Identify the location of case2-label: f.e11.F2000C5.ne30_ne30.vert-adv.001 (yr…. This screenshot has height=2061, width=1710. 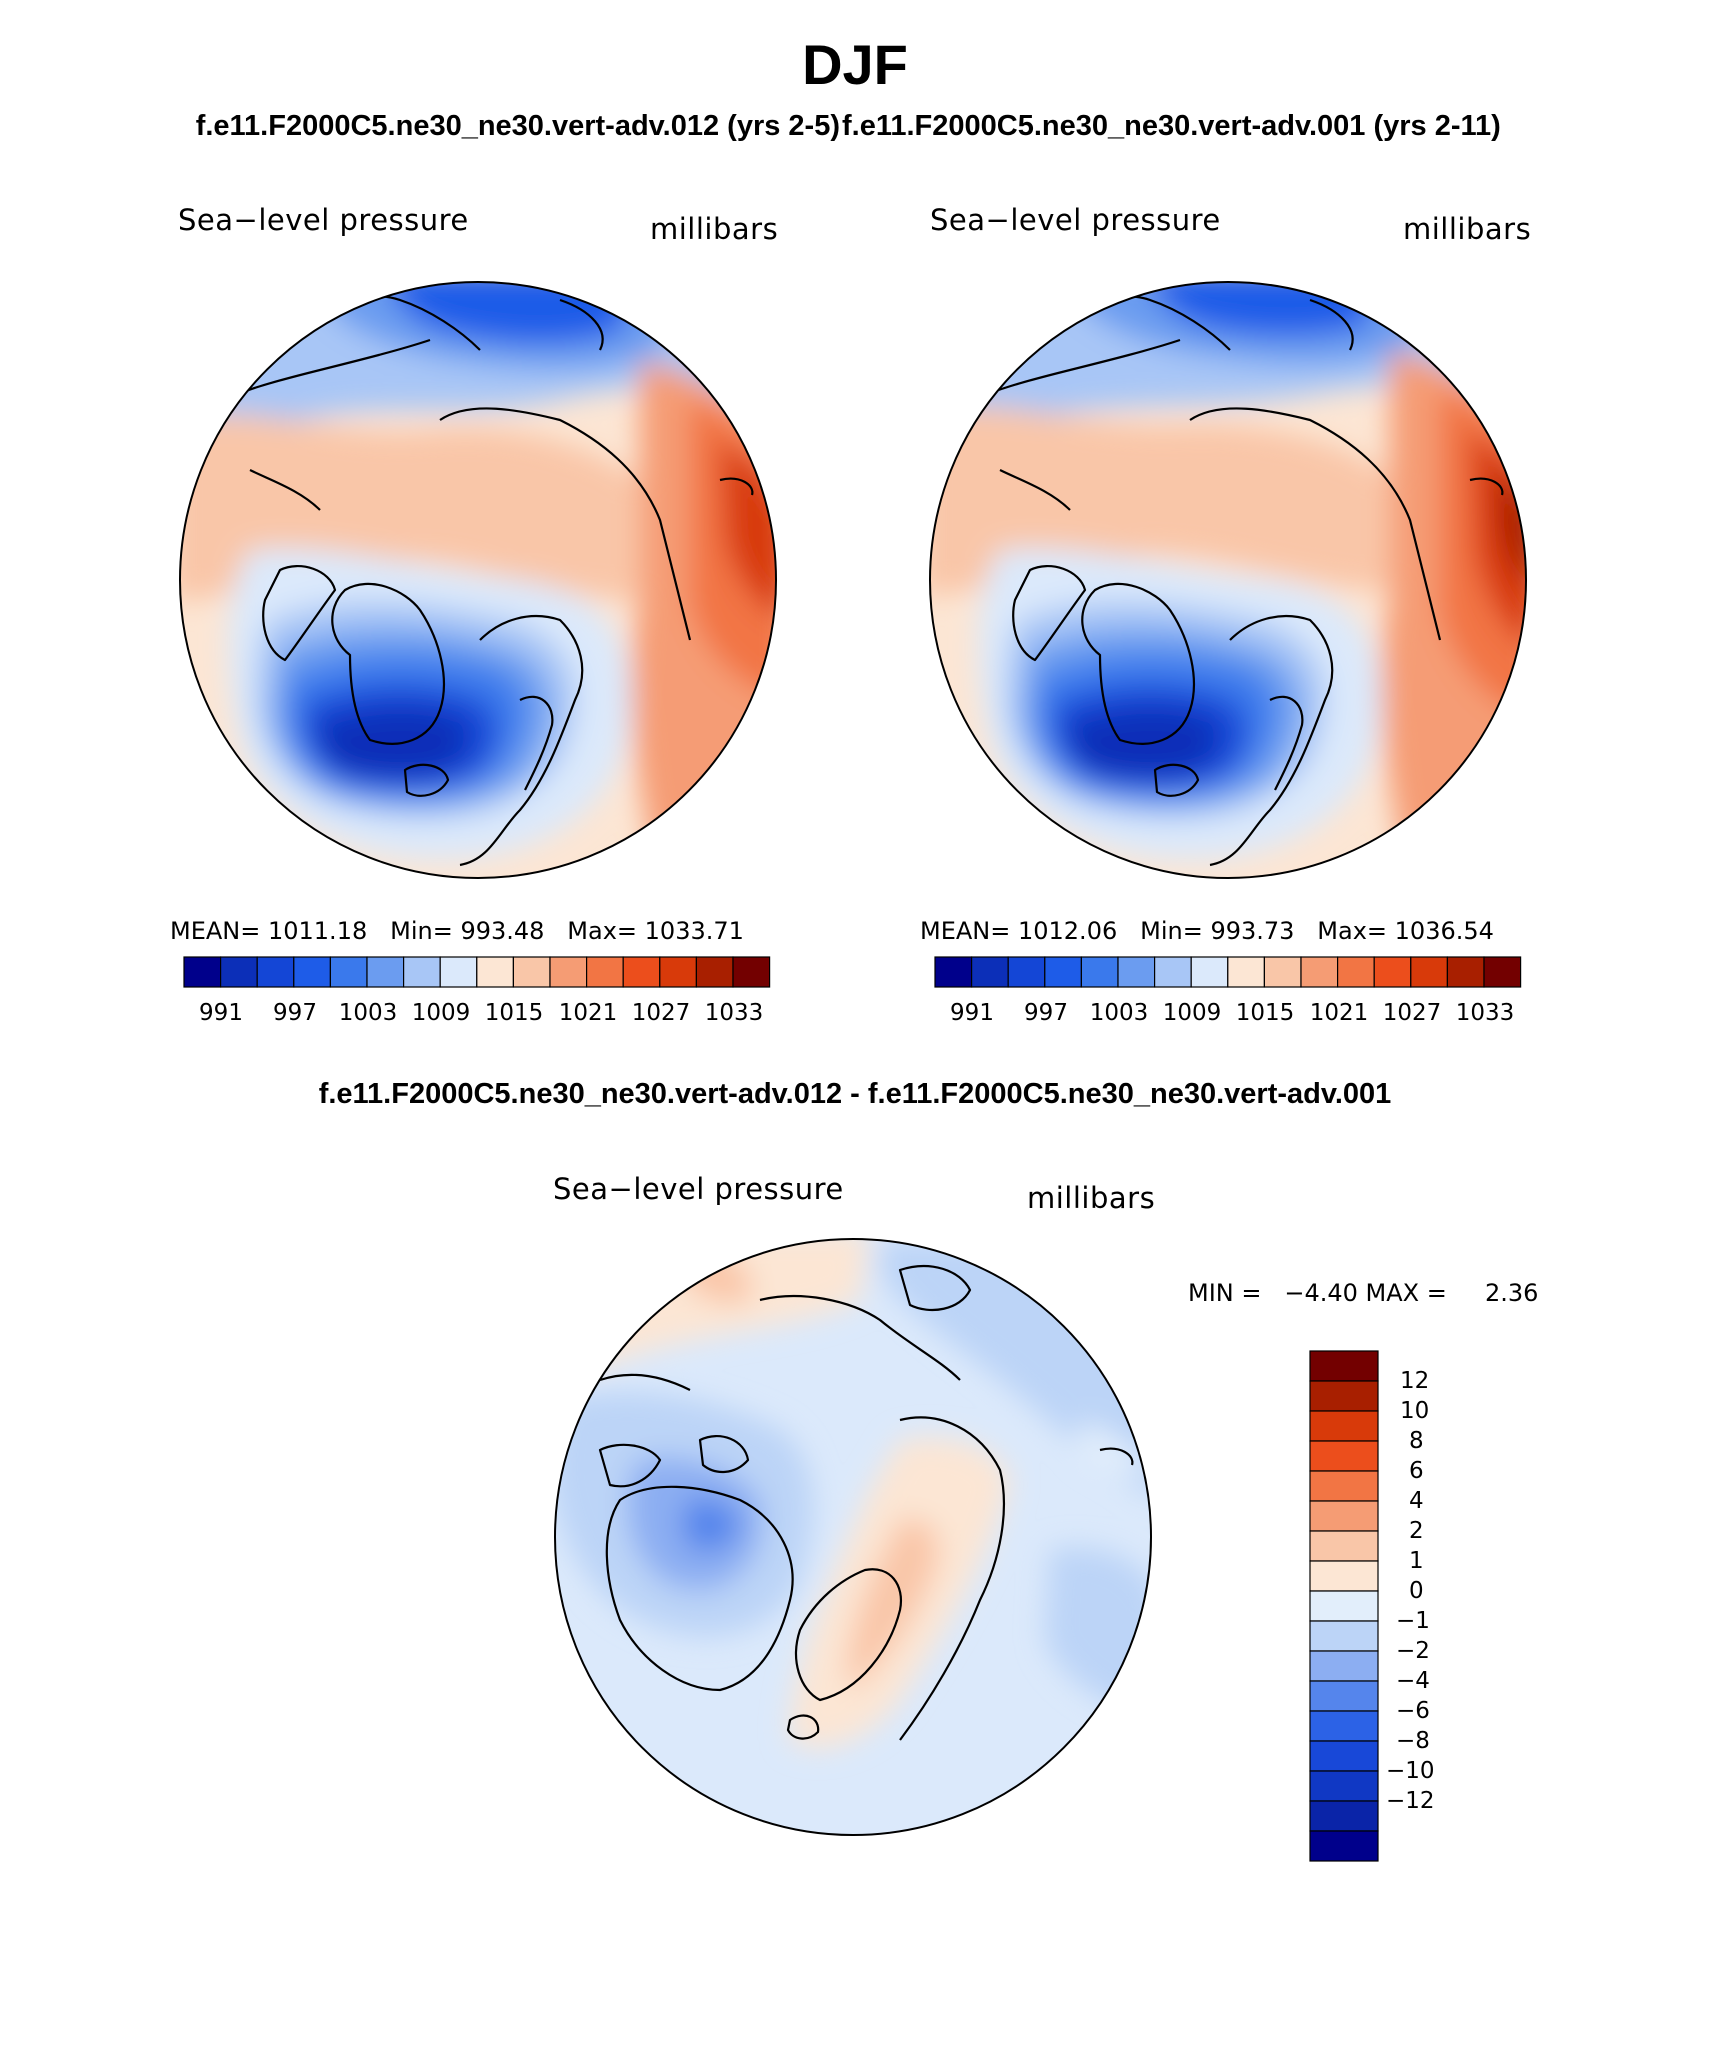
(1171, 126).